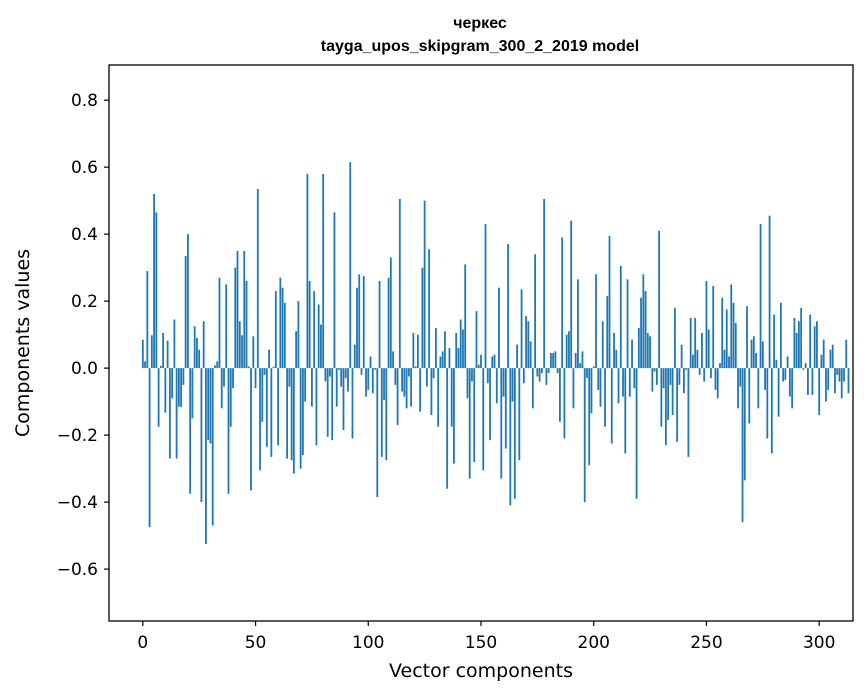 This screenshot has width=867, height=696. I want to click on y-axis-label: Components values, so click(23, 343).